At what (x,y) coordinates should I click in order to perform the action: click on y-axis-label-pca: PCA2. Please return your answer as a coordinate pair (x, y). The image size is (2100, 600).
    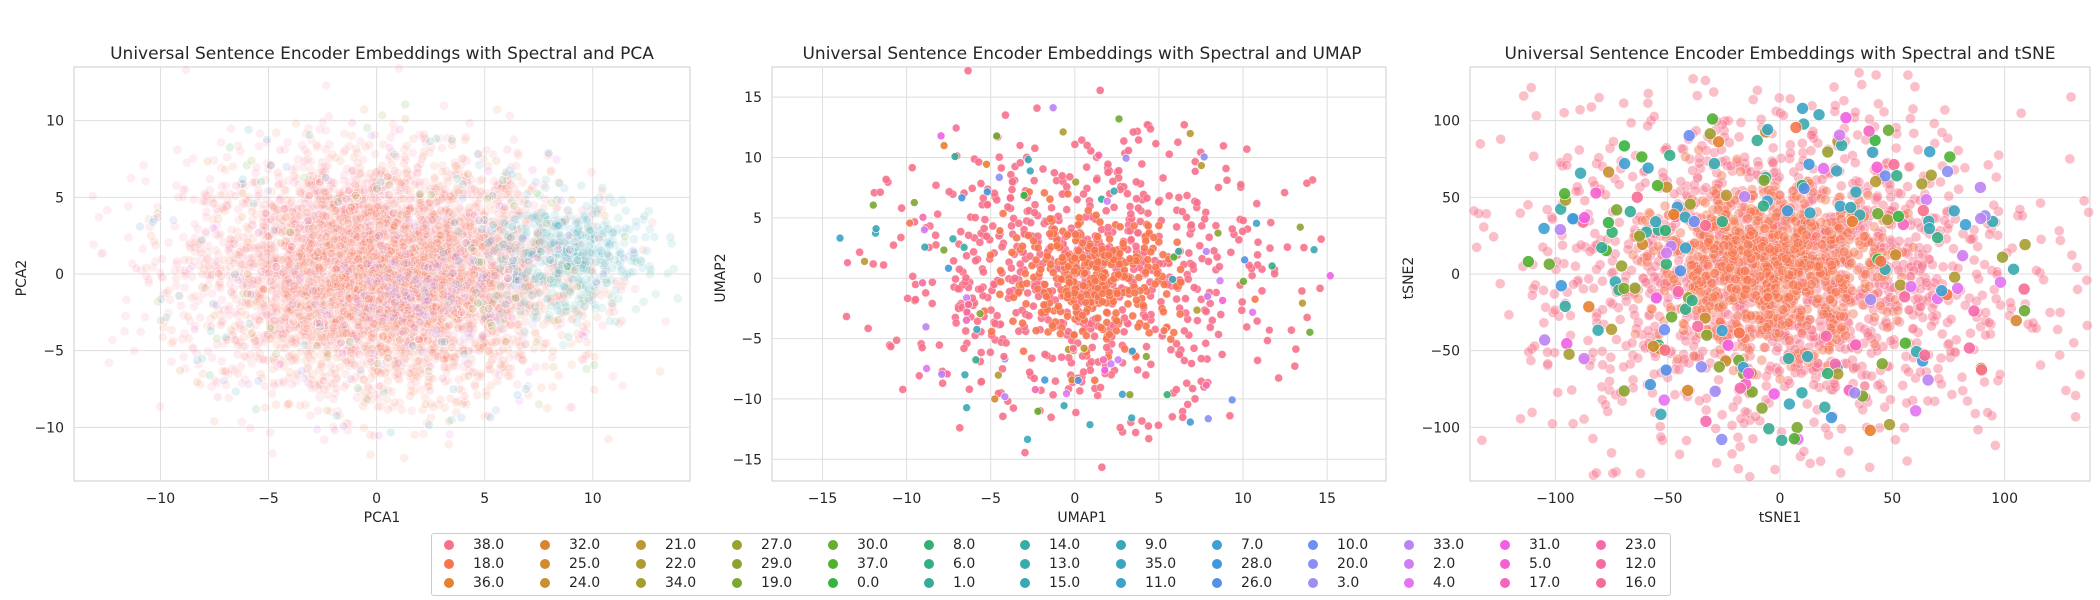
    Looking at the image, I should click on (22, 278).